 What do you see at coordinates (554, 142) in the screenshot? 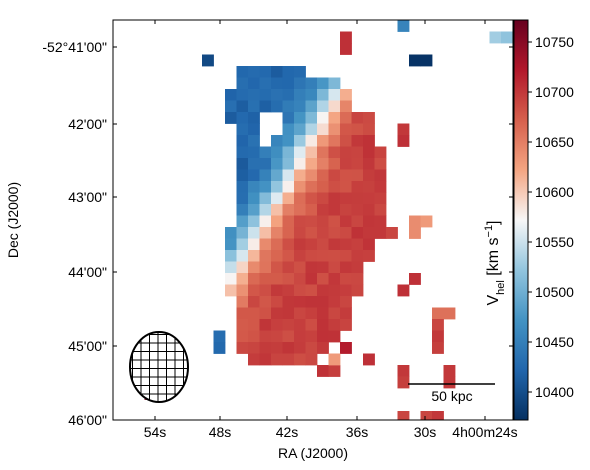
I see `colorbar-tick-label: 10650` at bounding box center [554, 142].